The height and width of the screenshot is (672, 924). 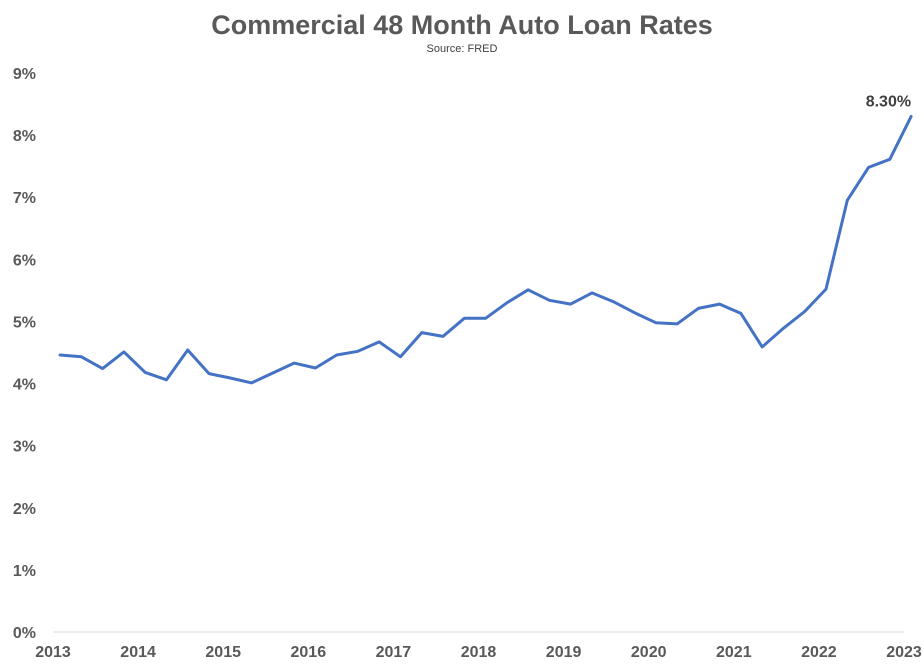 I want to click on y-tick-label: 9%, so click(x=24, y=74).